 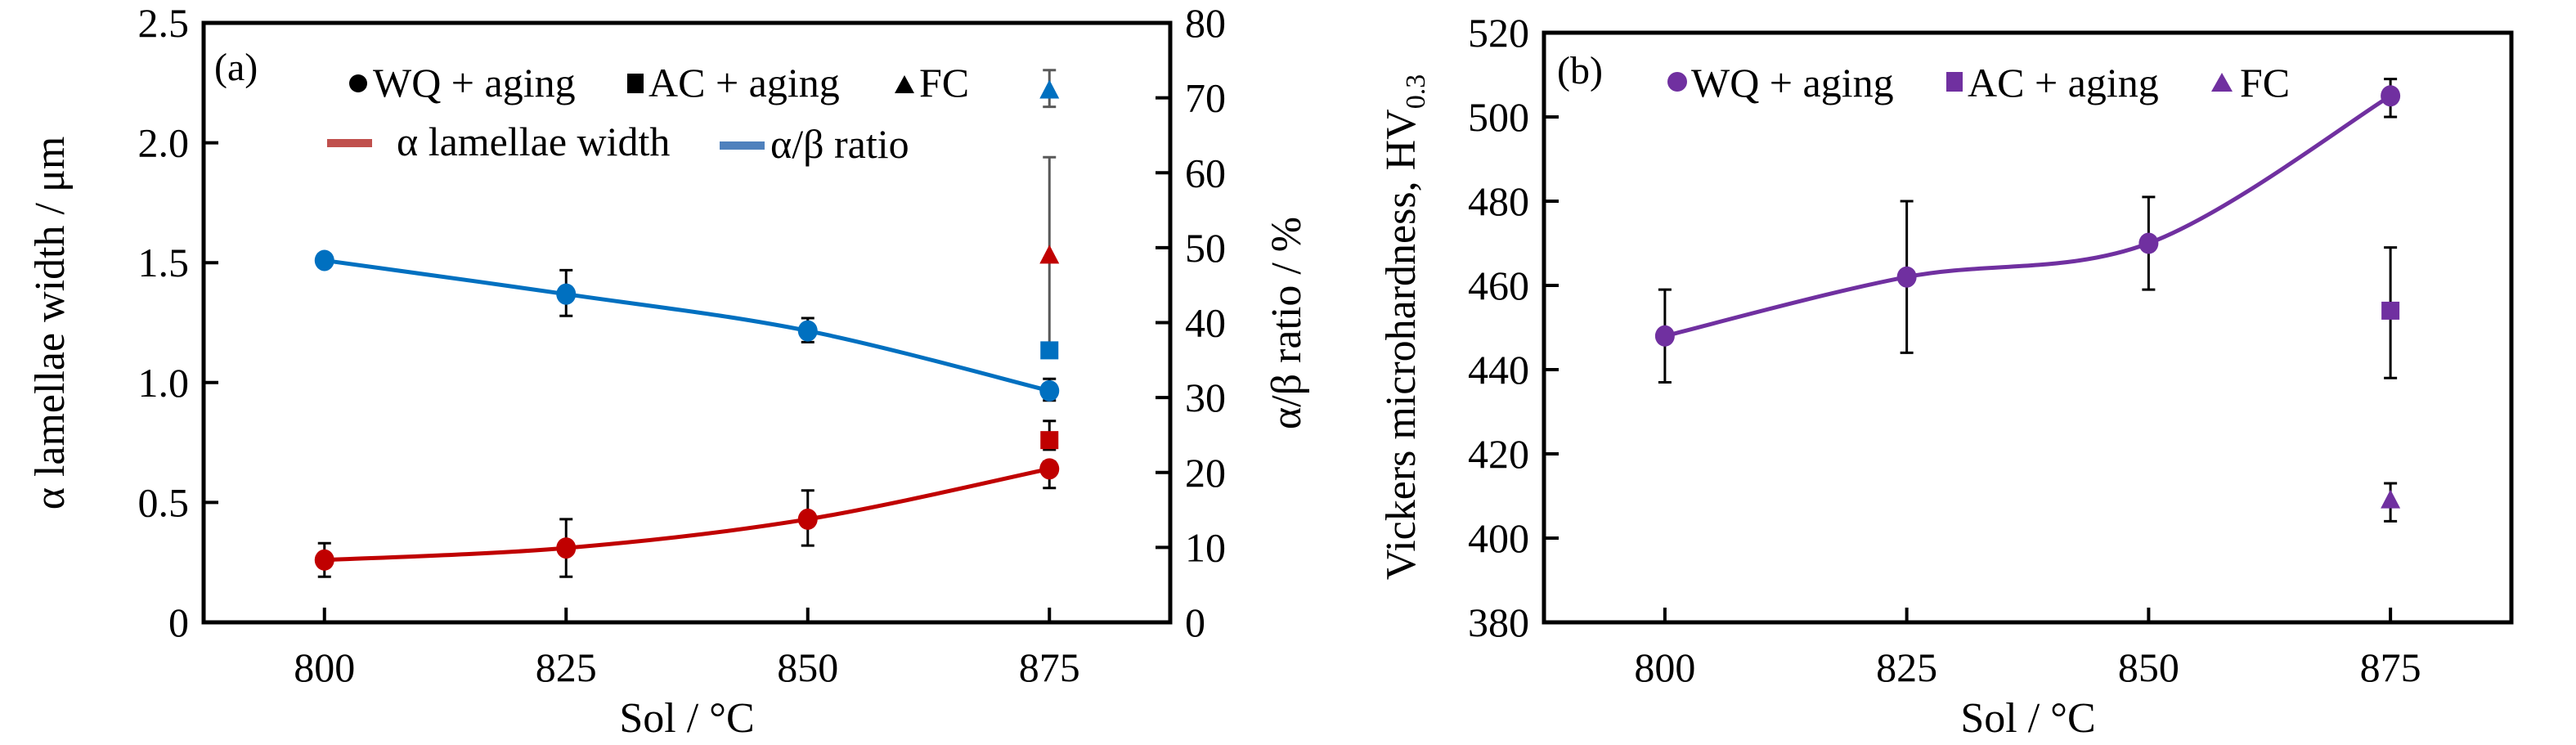 What do you see at coordinates (1498, 117) in the screenshot?
I see `y-tick-label: 500` at bounding box center [1498, 117].